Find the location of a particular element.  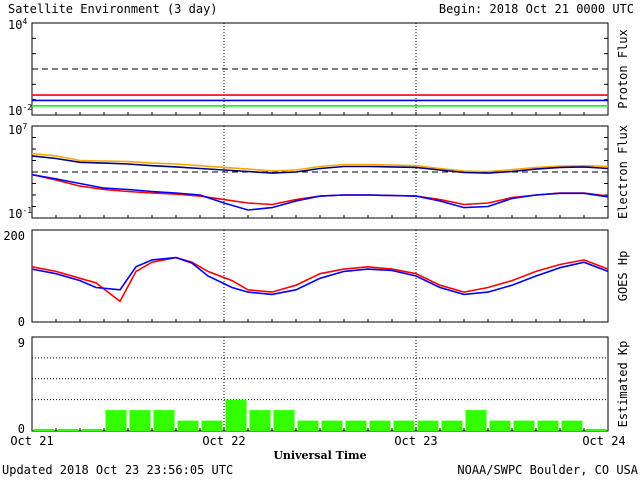

electron_flux-blue-series is located at coordinates (320, 192).